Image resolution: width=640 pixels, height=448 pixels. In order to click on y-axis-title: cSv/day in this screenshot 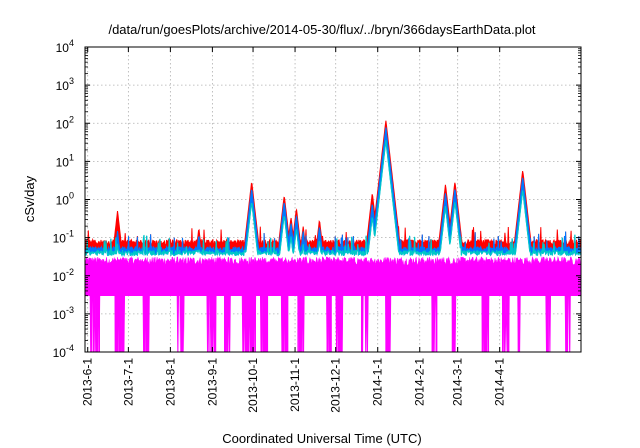, I will do `click(29, 198)`.